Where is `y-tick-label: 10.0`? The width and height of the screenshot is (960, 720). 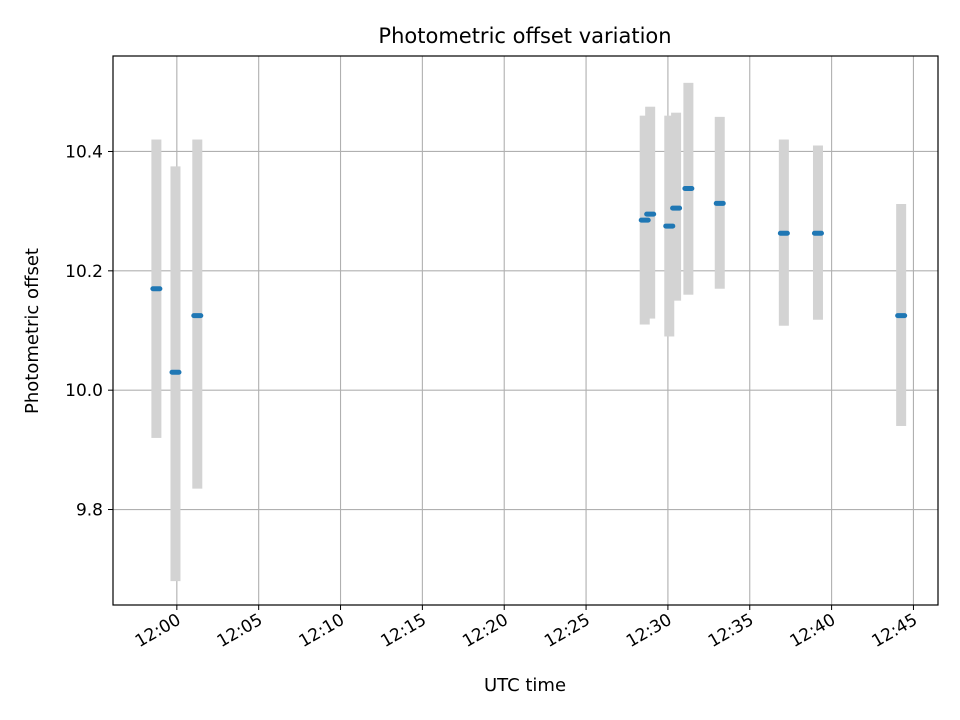 y-tick-label: 10.0 is located at coordinates (84, 391).